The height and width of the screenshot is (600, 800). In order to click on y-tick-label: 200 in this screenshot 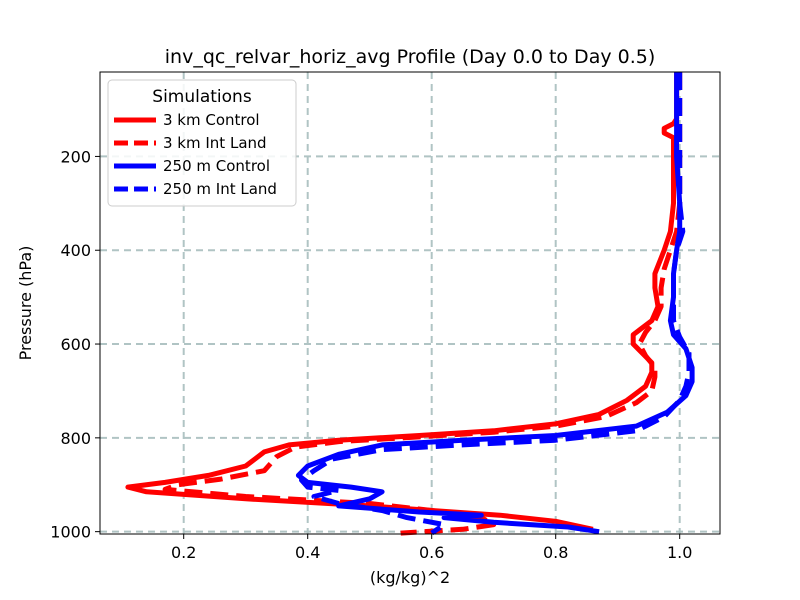, I will do `click(75, 156)`.